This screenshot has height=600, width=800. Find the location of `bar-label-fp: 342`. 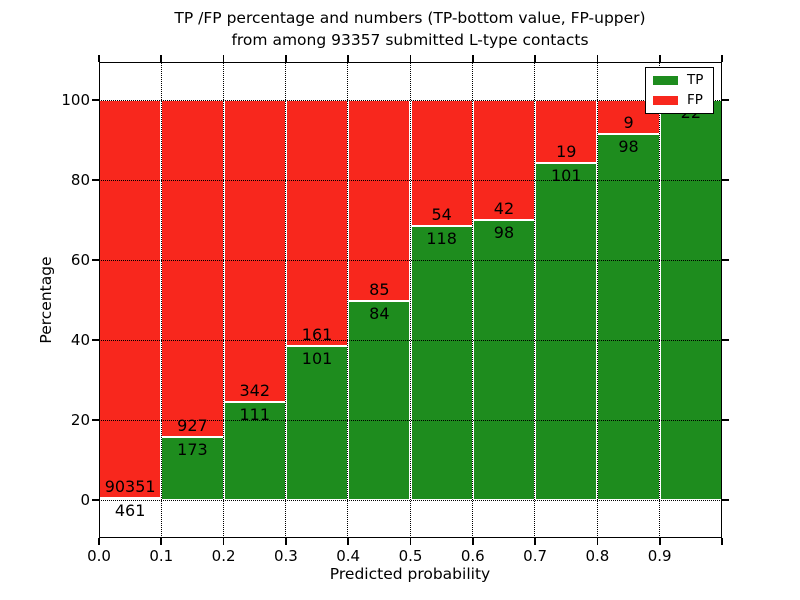

bar-label-fp: 342 is located at coordinates (255, 390).